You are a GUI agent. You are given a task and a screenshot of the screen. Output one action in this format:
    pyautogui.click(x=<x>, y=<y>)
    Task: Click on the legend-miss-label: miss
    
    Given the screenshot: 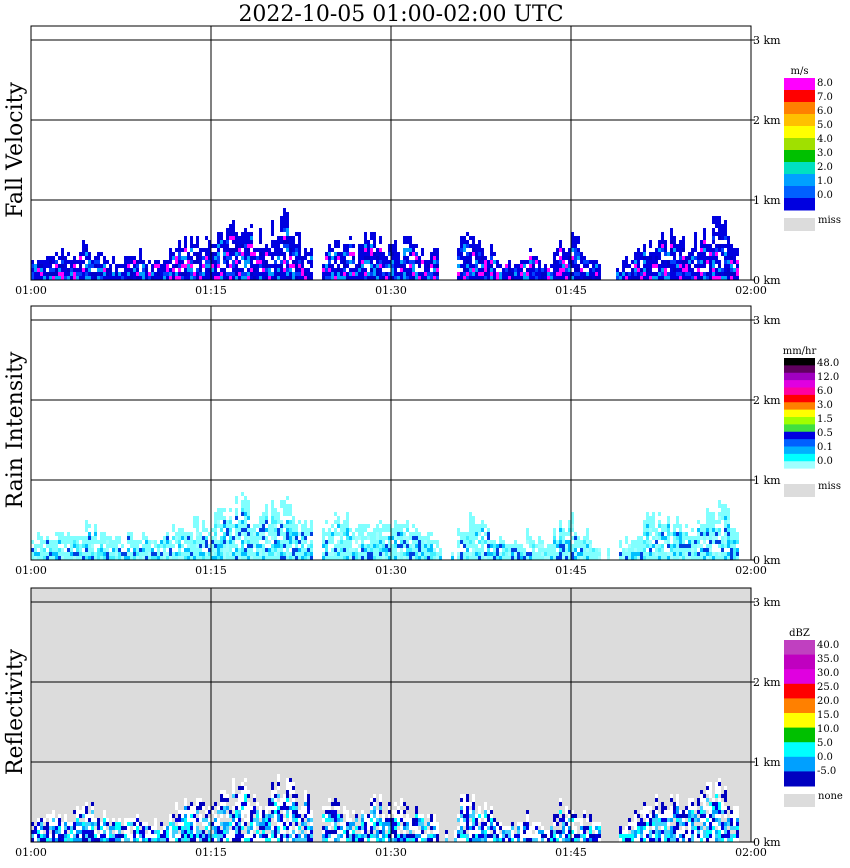 What is the action you would take?
    pyautogui.click(x=829, y=486)
    